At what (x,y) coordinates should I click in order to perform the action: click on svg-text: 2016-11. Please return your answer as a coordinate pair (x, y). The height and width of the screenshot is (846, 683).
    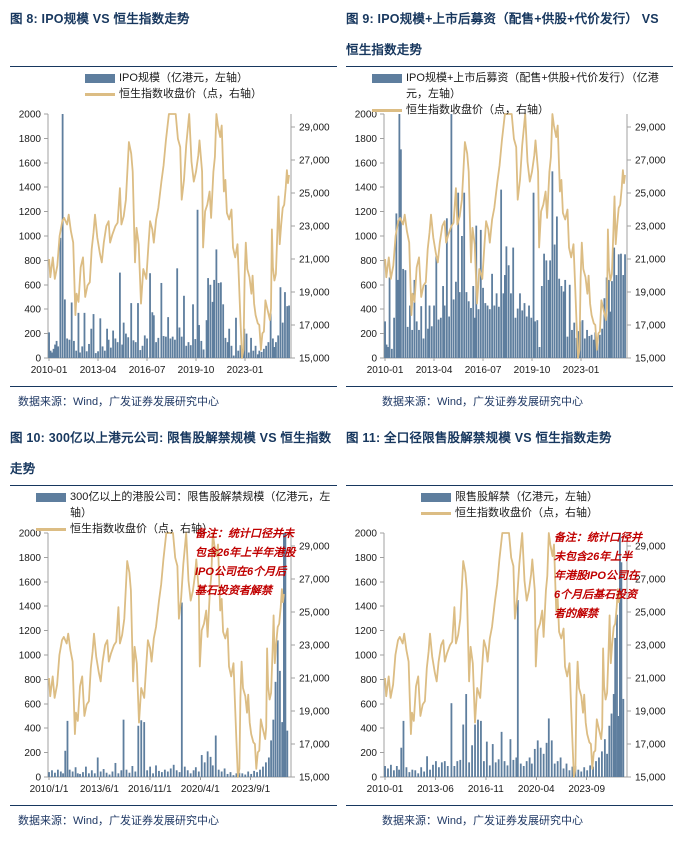
    Looking at the image, I should click on (486, 789).